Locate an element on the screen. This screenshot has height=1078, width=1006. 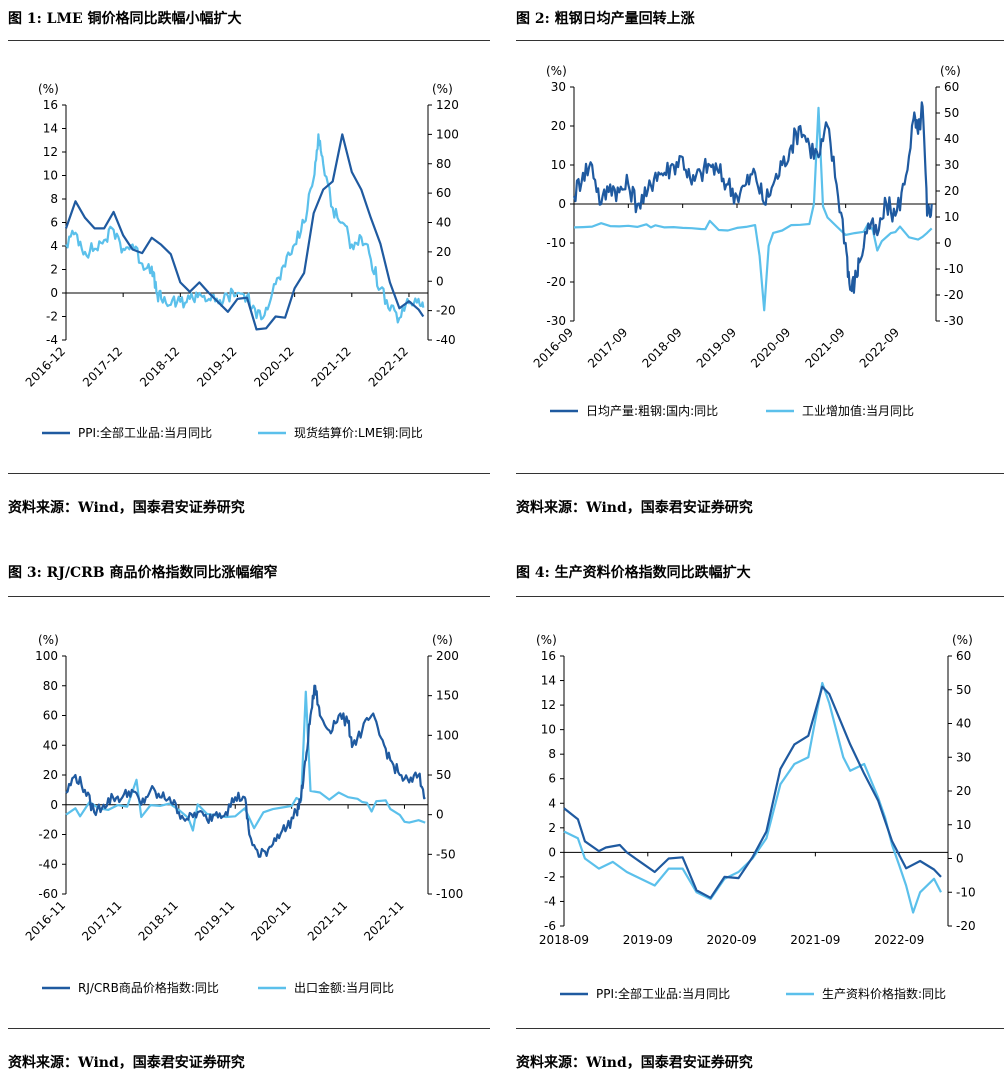
legend-label: PPI:全部工业品:当月同比 is located at coordinates (663, 993).